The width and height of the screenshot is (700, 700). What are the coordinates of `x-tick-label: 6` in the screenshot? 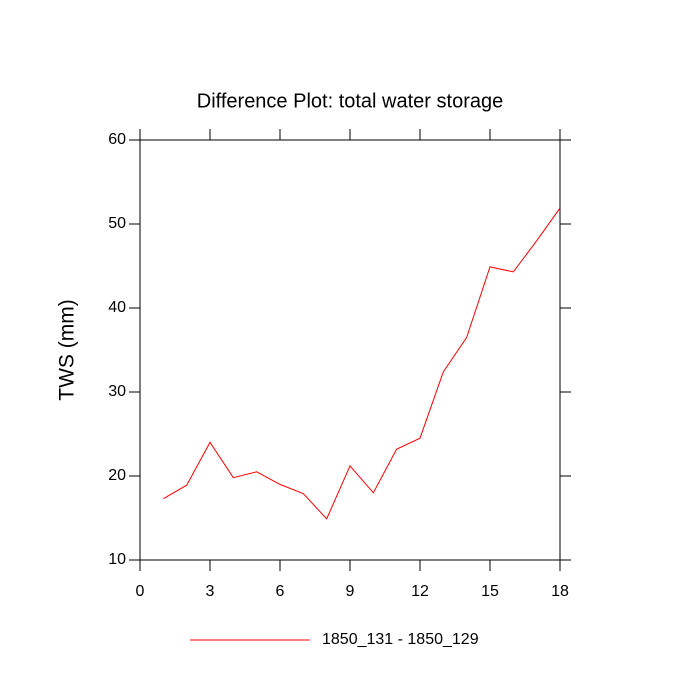 It's located at (280, 591).